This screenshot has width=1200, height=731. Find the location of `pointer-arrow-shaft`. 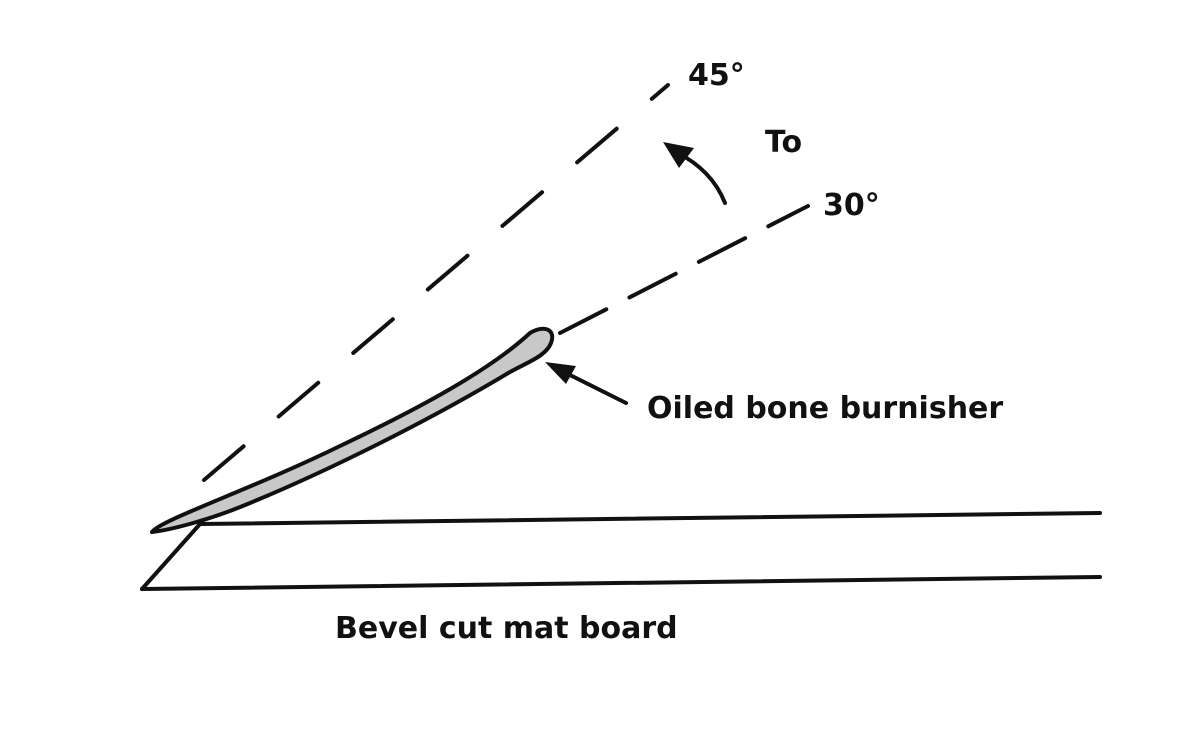

pointer-arrow-shaft is located at coordinates (593, 386).